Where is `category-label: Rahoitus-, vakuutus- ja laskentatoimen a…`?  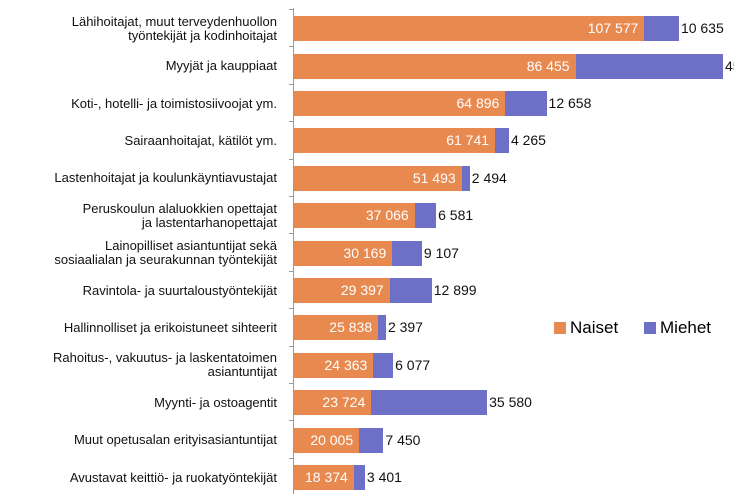
category-label: Rahoitus-, vakuutus- ja laskentatoimen a… is located at coordinates (164, 365).